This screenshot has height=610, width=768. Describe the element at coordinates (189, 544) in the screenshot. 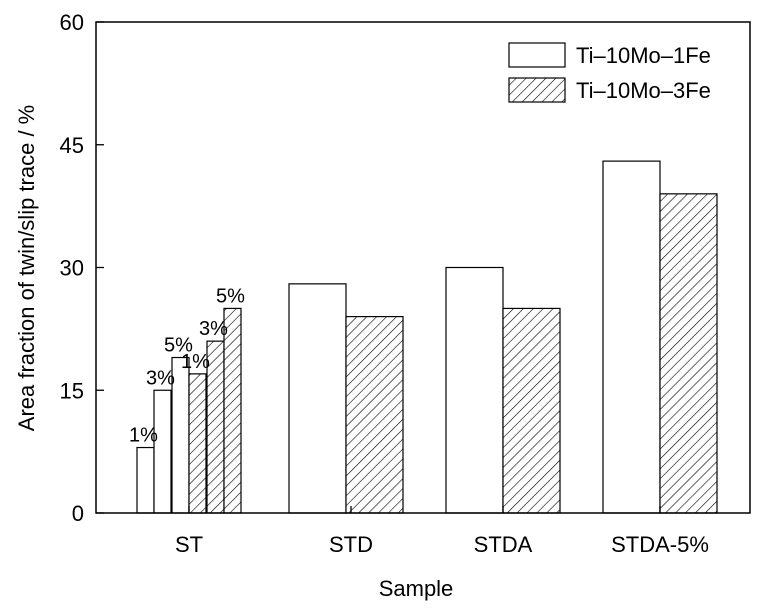

I see `x-tick-label: ST` at that location.